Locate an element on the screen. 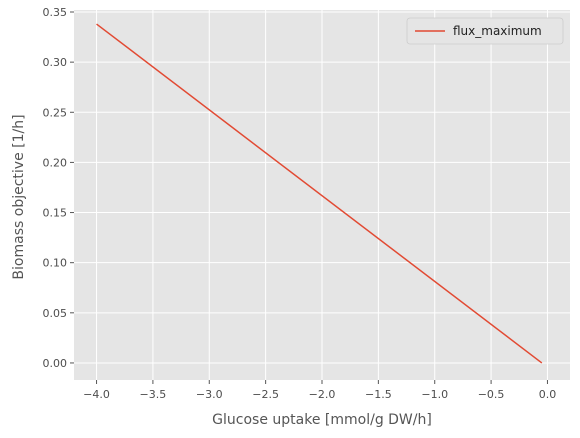 The height and width of the screenshot is (438, 580). x-tick-label: 0.0 is located at coordinates (548, 394).